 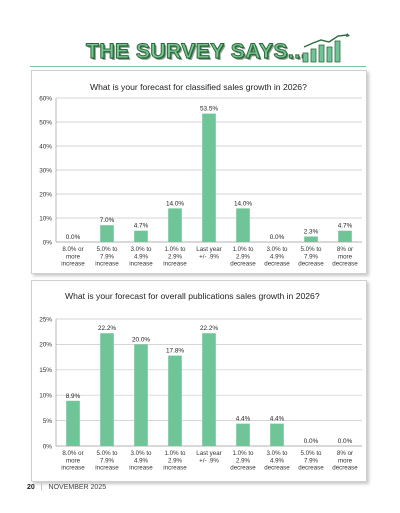 What do you see at coordinates (77, 487) in the screenshot?
I see `issue-date: NOVEMBER 2025` at bounding box center [77, 487].